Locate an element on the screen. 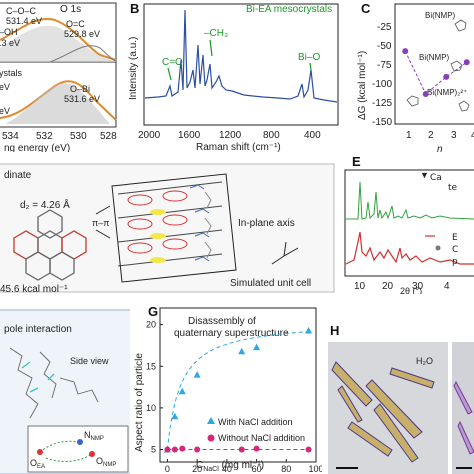 The width and height of the screenshot is (474, 474). x-tick-label: 40 is located at coordinates (227, 469).